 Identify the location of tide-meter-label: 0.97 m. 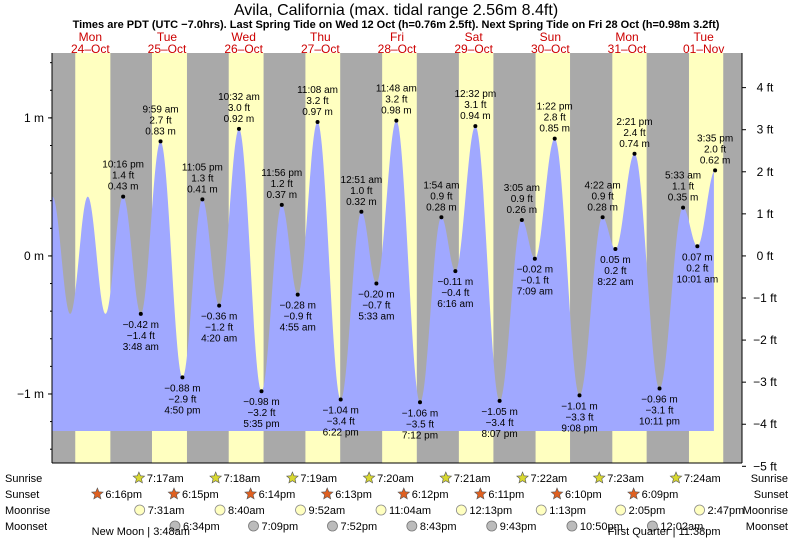
(317, 112).